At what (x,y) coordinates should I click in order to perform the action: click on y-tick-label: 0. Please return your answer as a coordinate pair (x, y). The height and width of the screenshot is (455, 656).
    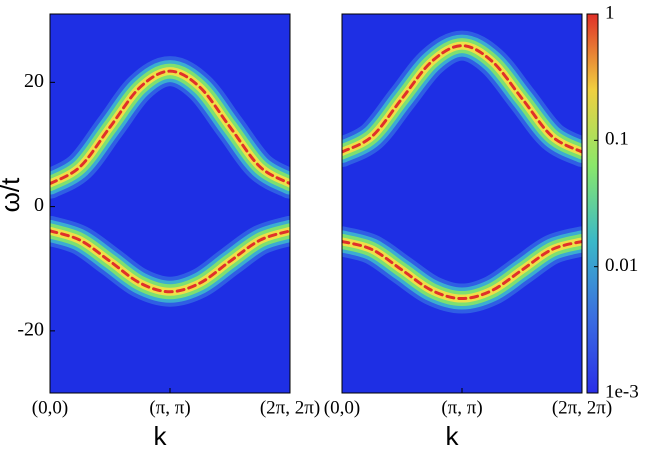
    Looking at the image, I should click on (39, 205).